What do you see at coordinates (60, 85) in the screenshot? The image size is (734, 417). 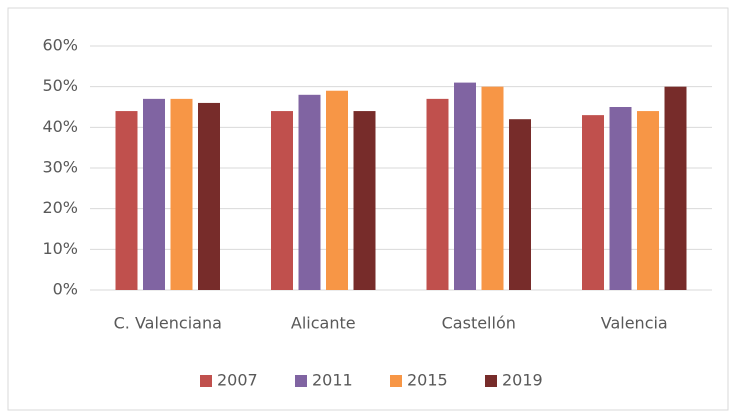 I see `y-tick-label: 50%` at bounding box center [60, 85].